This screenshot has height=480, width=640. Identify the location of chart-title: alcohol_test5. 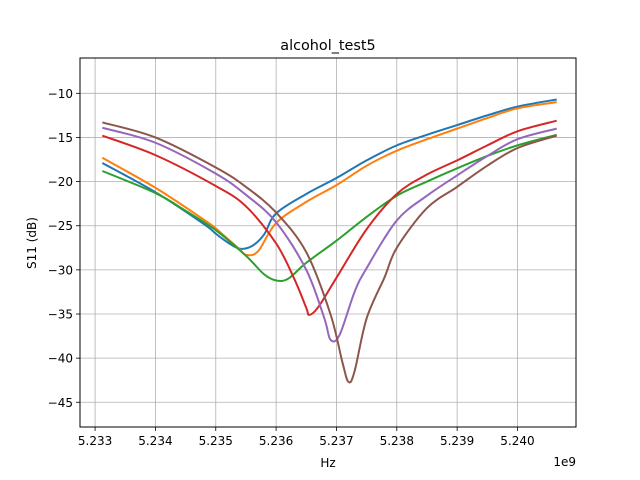
(327, 46).